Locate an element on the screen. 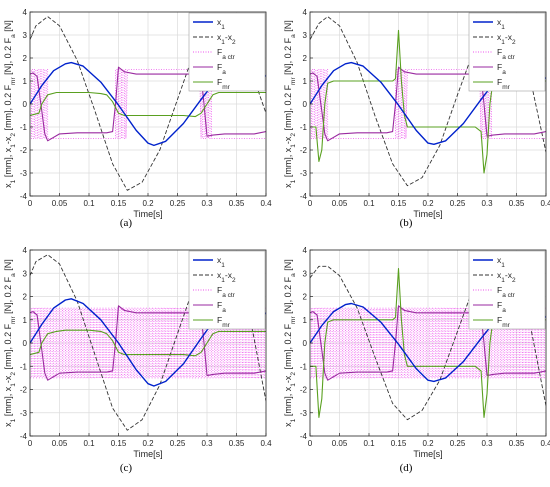  panel-label: (c) is located at coordinates (126, 468).